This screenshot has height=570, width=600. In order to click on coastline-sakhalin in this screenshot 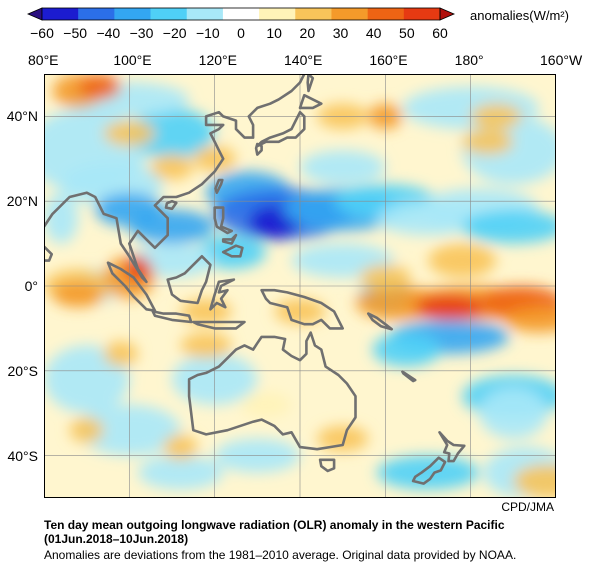, I will do `click(310, 83)`.